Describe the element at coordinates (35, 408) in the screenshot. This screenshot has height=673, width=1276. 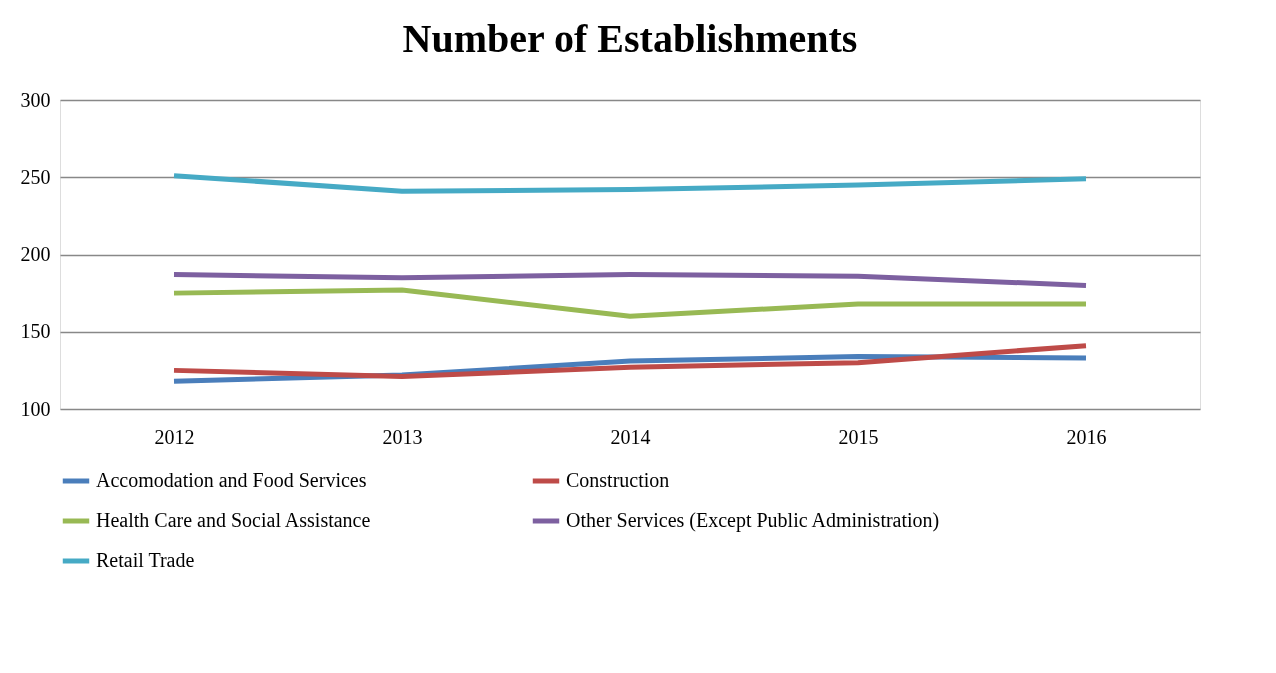
I see `y-tick-label: 100` at that location.